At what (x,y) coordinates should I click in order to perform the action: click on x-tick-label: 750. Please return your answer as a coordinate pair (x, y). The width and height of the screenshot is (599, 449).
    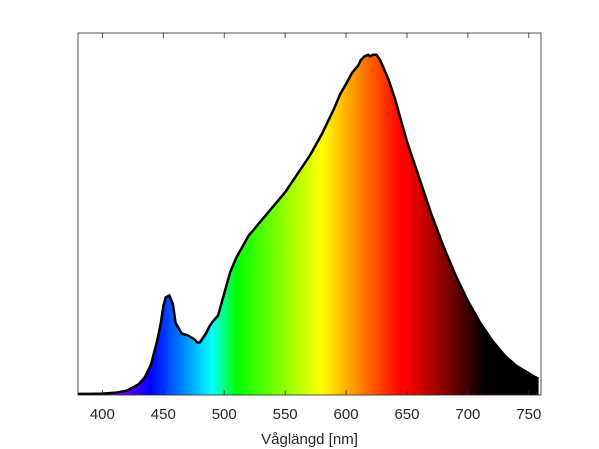
    Looking at the image, I should click on (528, 414).